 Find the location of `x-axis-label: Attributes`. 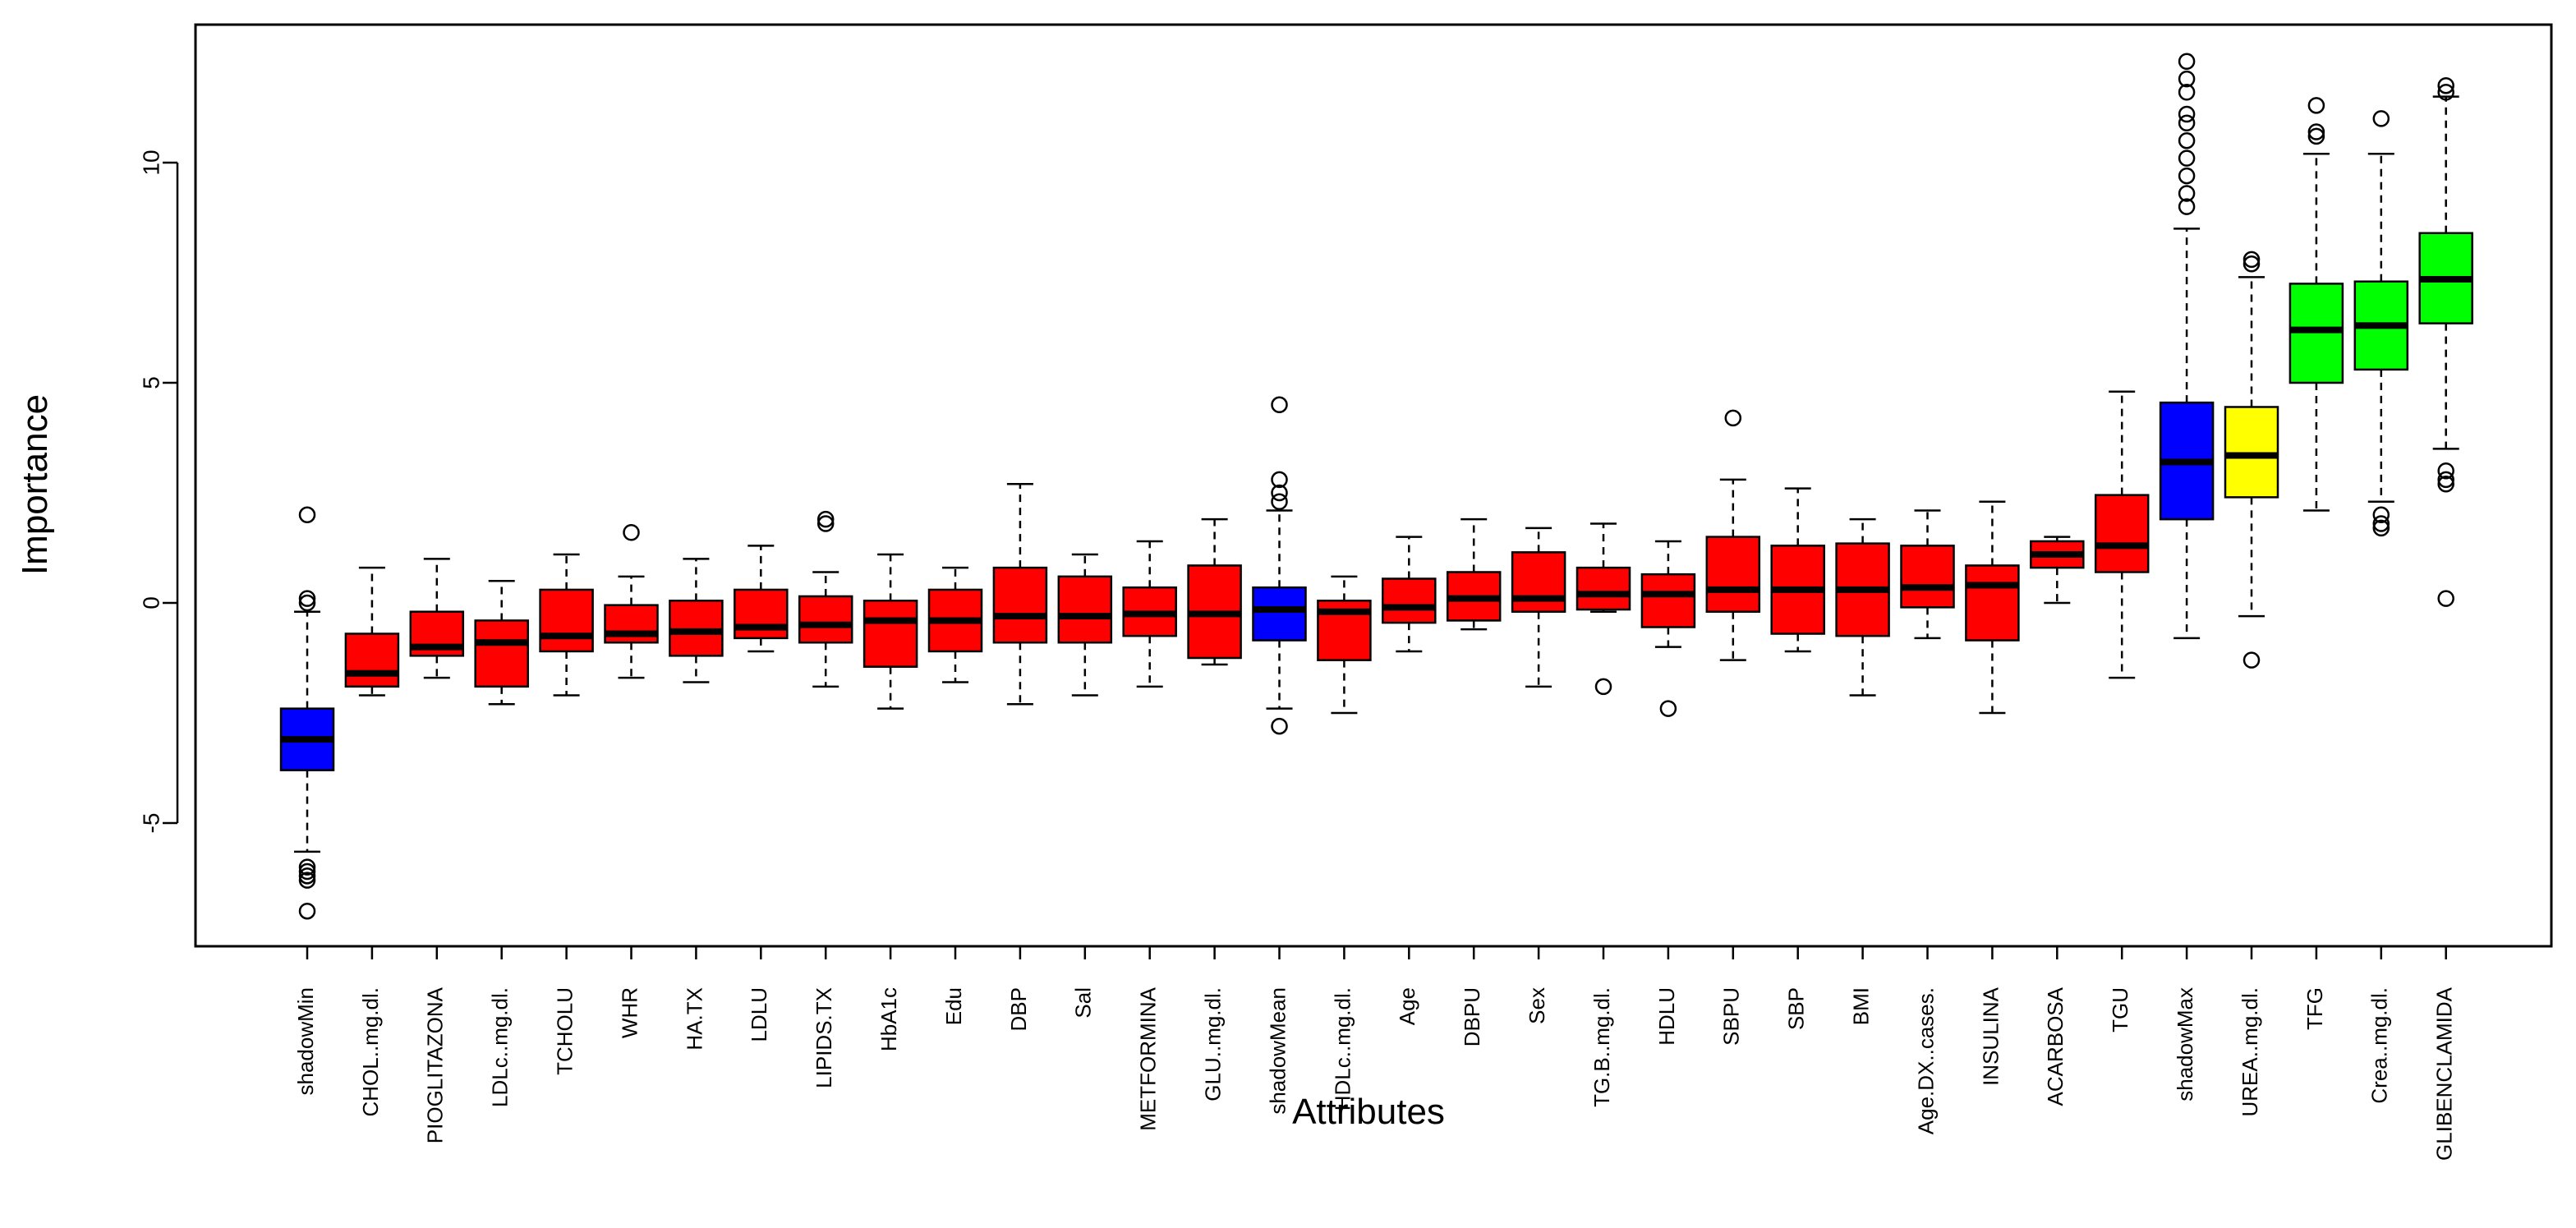

x-axis-label: Attributes is located at coordinates (1368, 1112).